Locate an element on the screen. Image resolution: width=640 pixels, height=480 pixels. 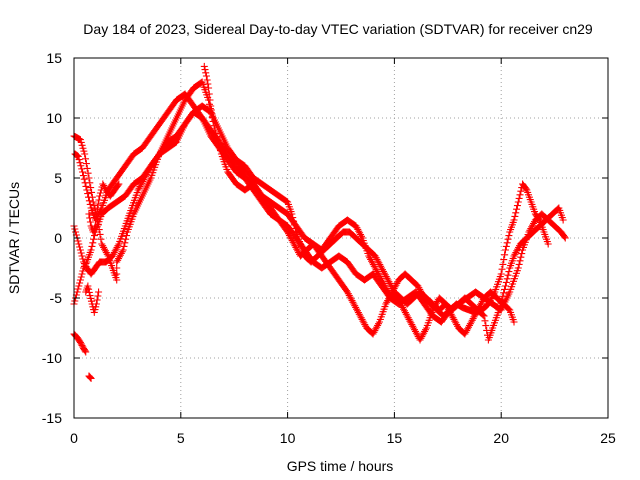
y-tick-labels: -15 -10 -5 0 5 10 15 is located at coordinates (52, 238).